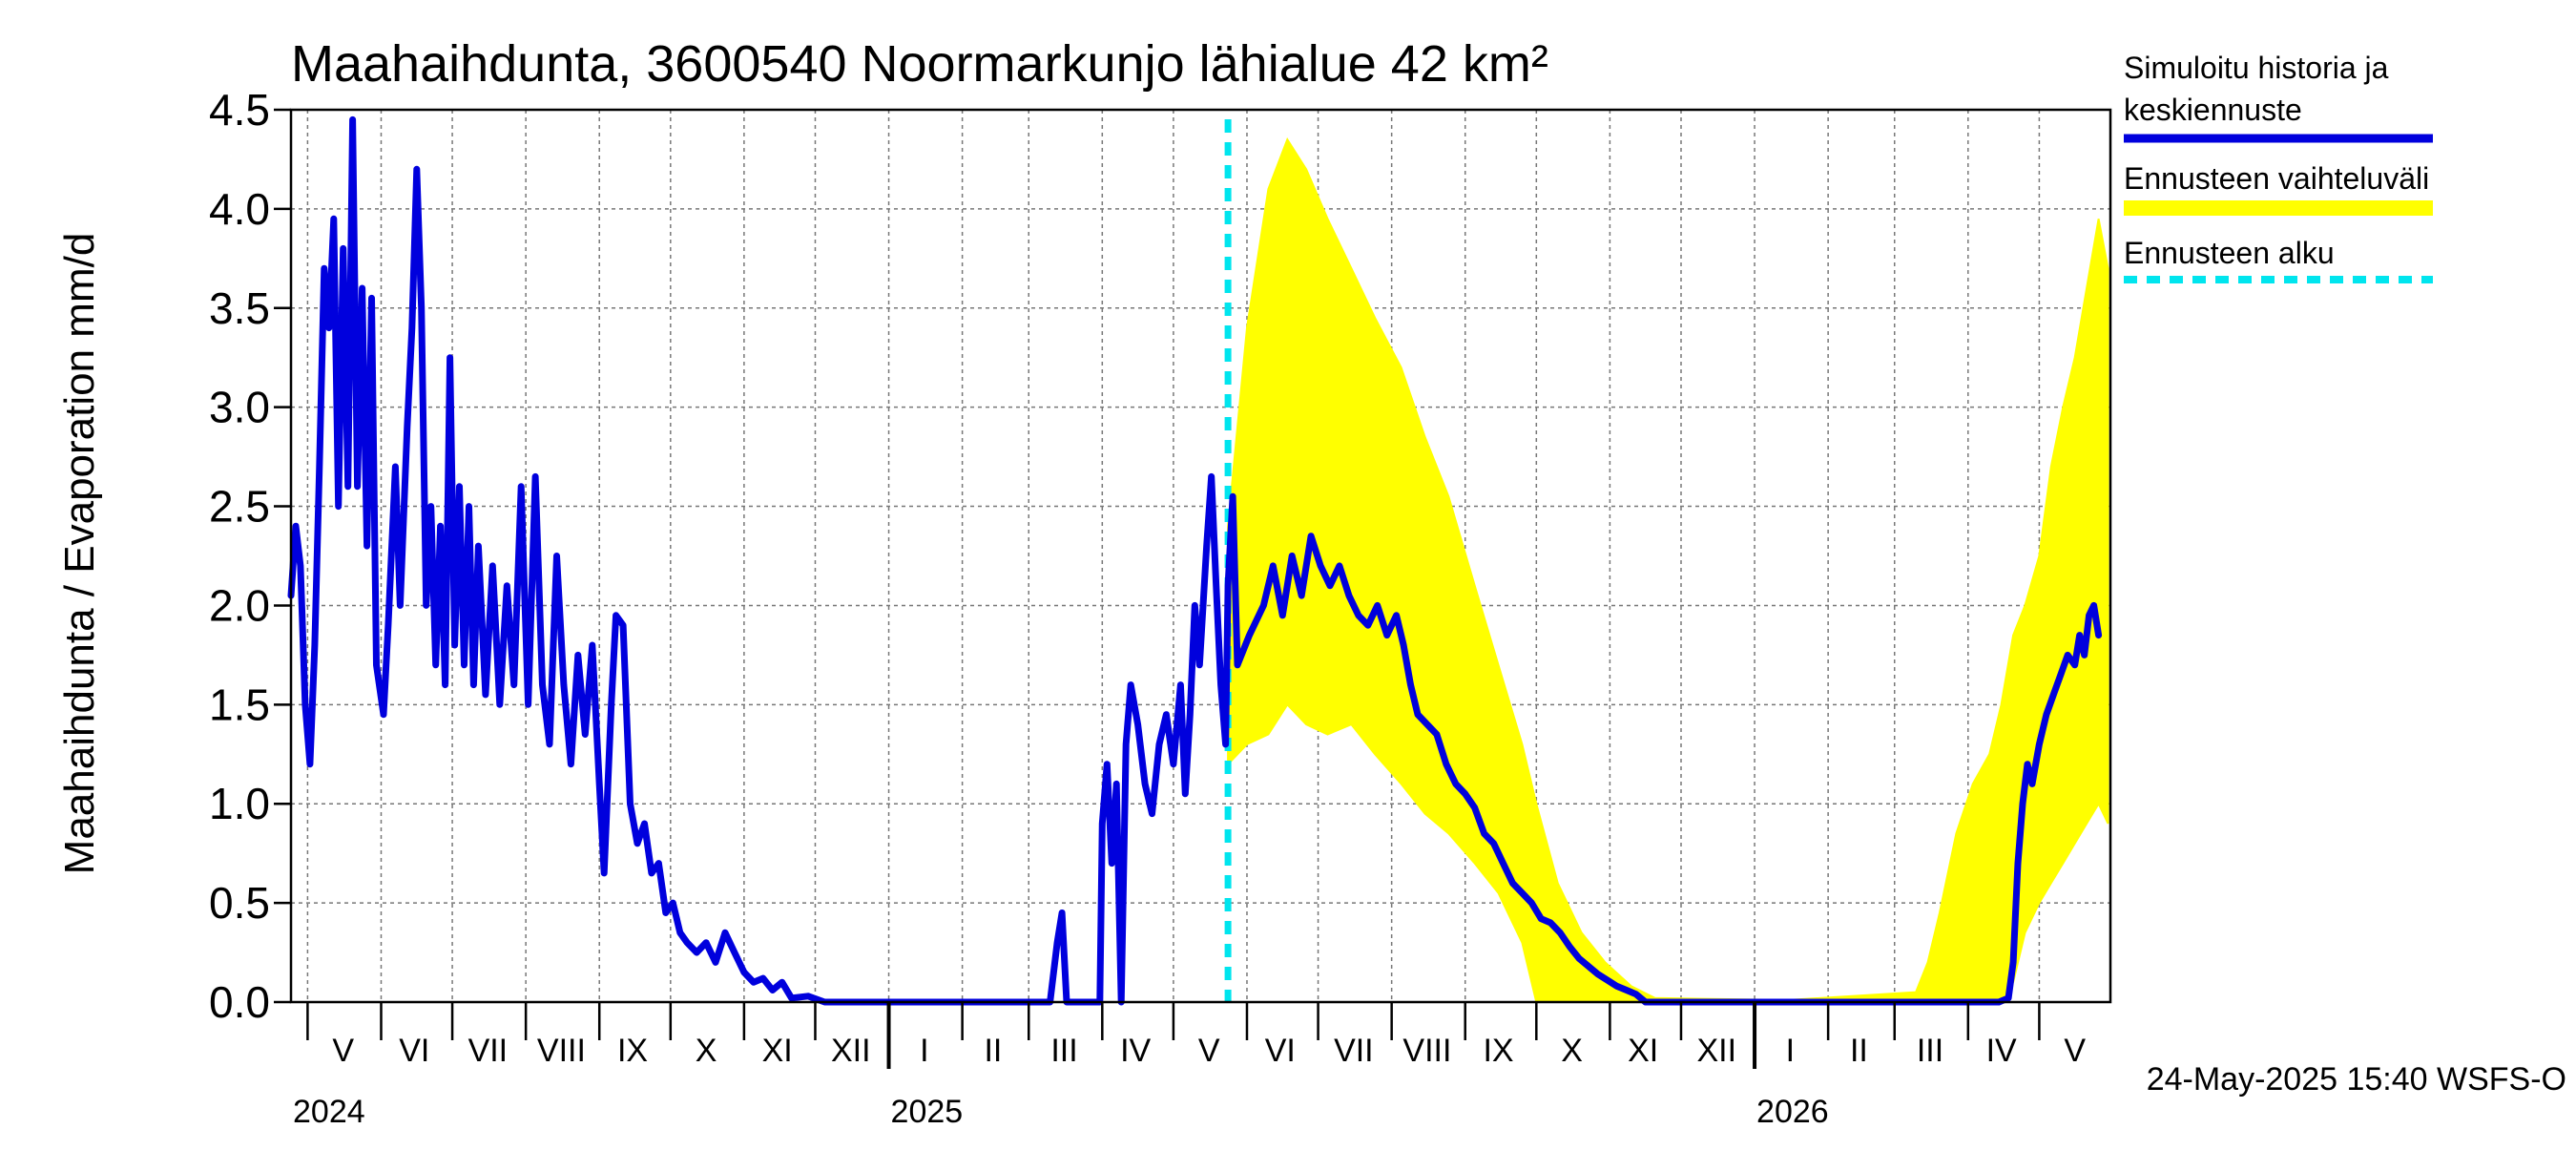 The image size is (2576, 1150). Describe the element at coordinates (1859, 1051) in the screenshot. I see `month-label: II` at that location.